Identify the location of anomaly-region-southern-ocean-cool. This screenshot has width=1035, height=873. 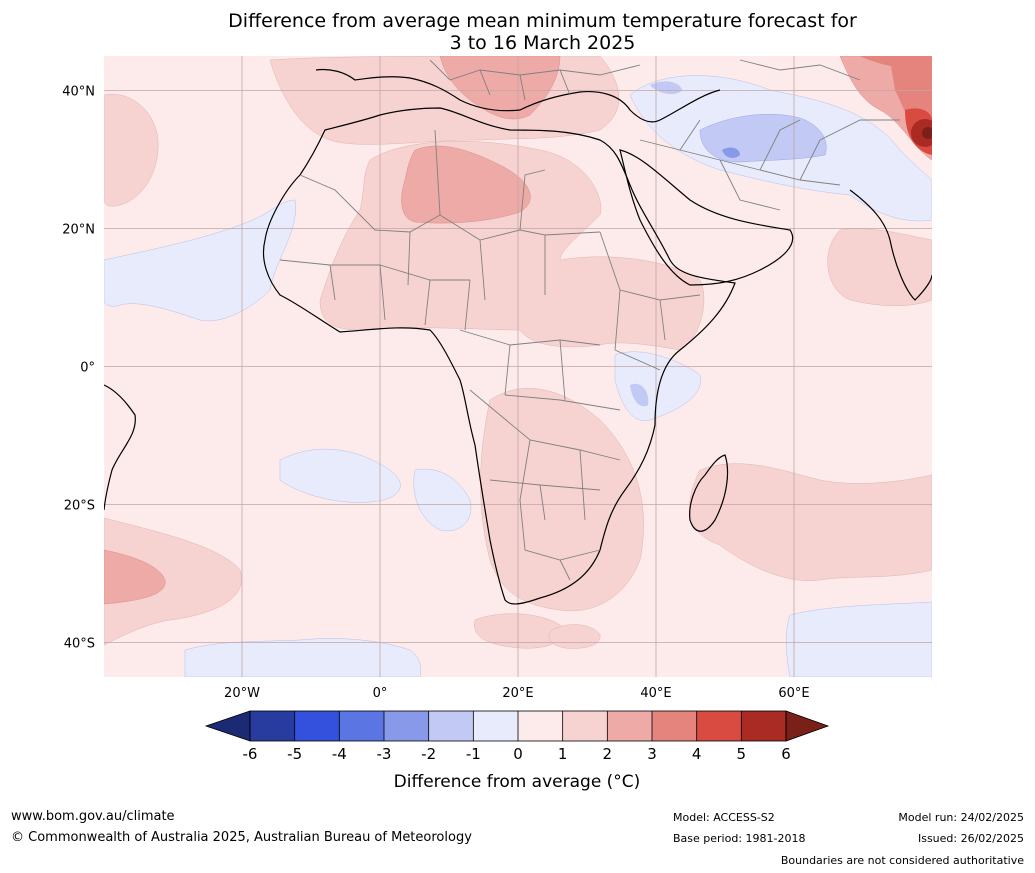
(303, 657).